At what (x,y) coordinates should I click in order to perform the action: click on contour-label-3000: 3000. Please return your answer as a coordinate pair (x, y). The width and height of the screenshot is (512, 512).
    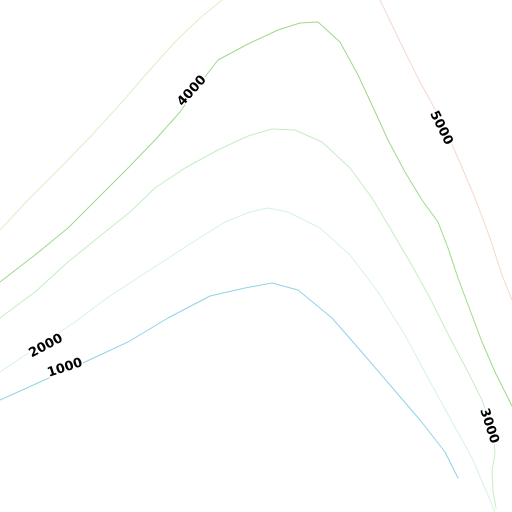
    Looking at the image, I should click on (488, 425).